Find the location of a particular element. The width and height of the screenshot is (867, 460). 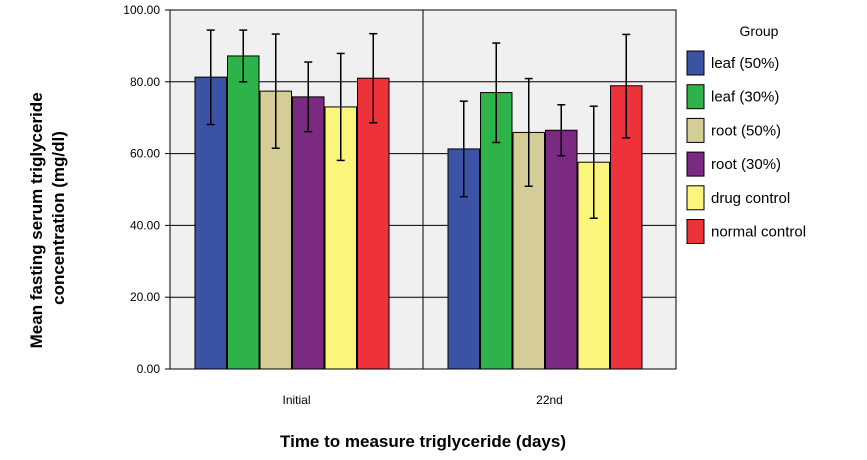

legend-label: drug control is located at coordinates (750, 198).